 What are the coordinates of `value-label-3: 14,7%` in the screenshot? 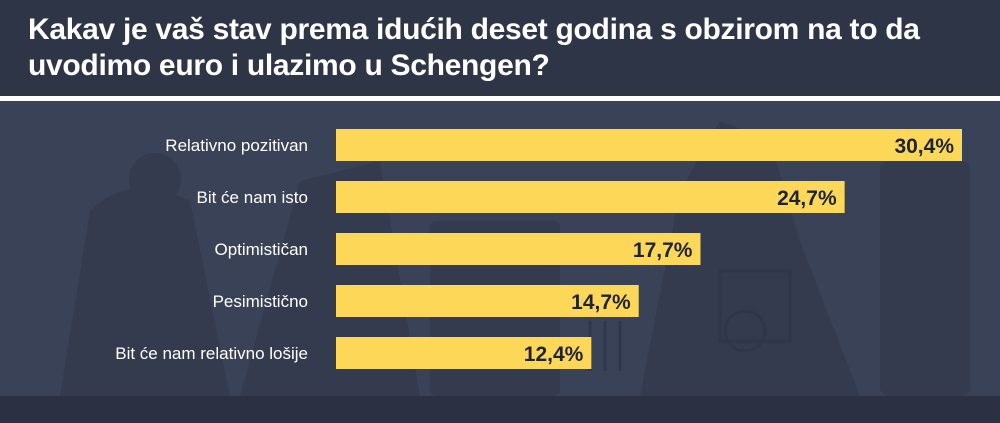 It's located at (601, 302).